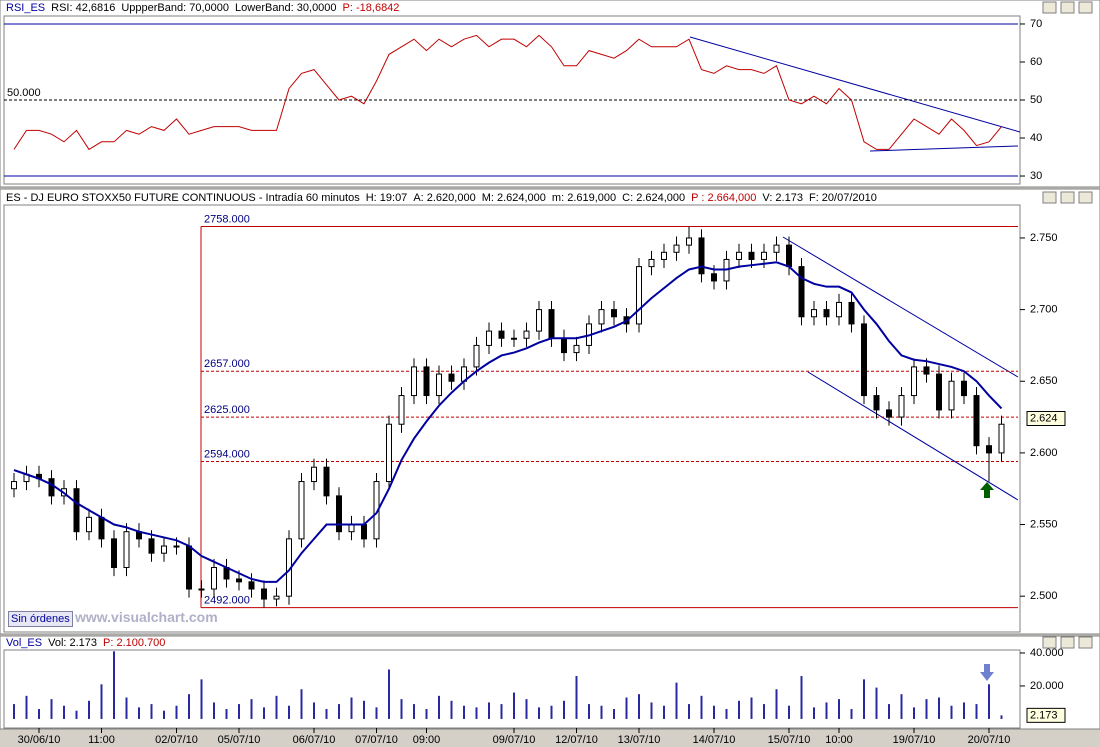 The width and height of the screenshot is (1100, 747). Describe the element at coordinates (444, 198) in the screenshot. I see `header-item: A: 2.620,000` at that location.